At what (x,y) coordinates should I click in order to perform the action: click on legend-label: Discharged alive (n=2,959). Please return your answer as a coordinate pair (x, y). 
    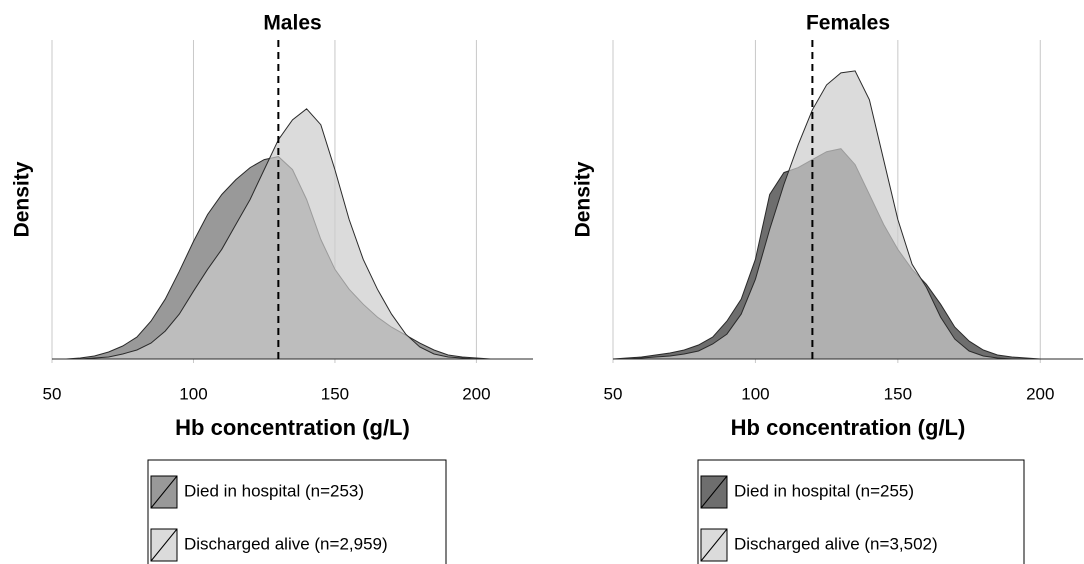
    Looking at the image, I should click on (286, 543).